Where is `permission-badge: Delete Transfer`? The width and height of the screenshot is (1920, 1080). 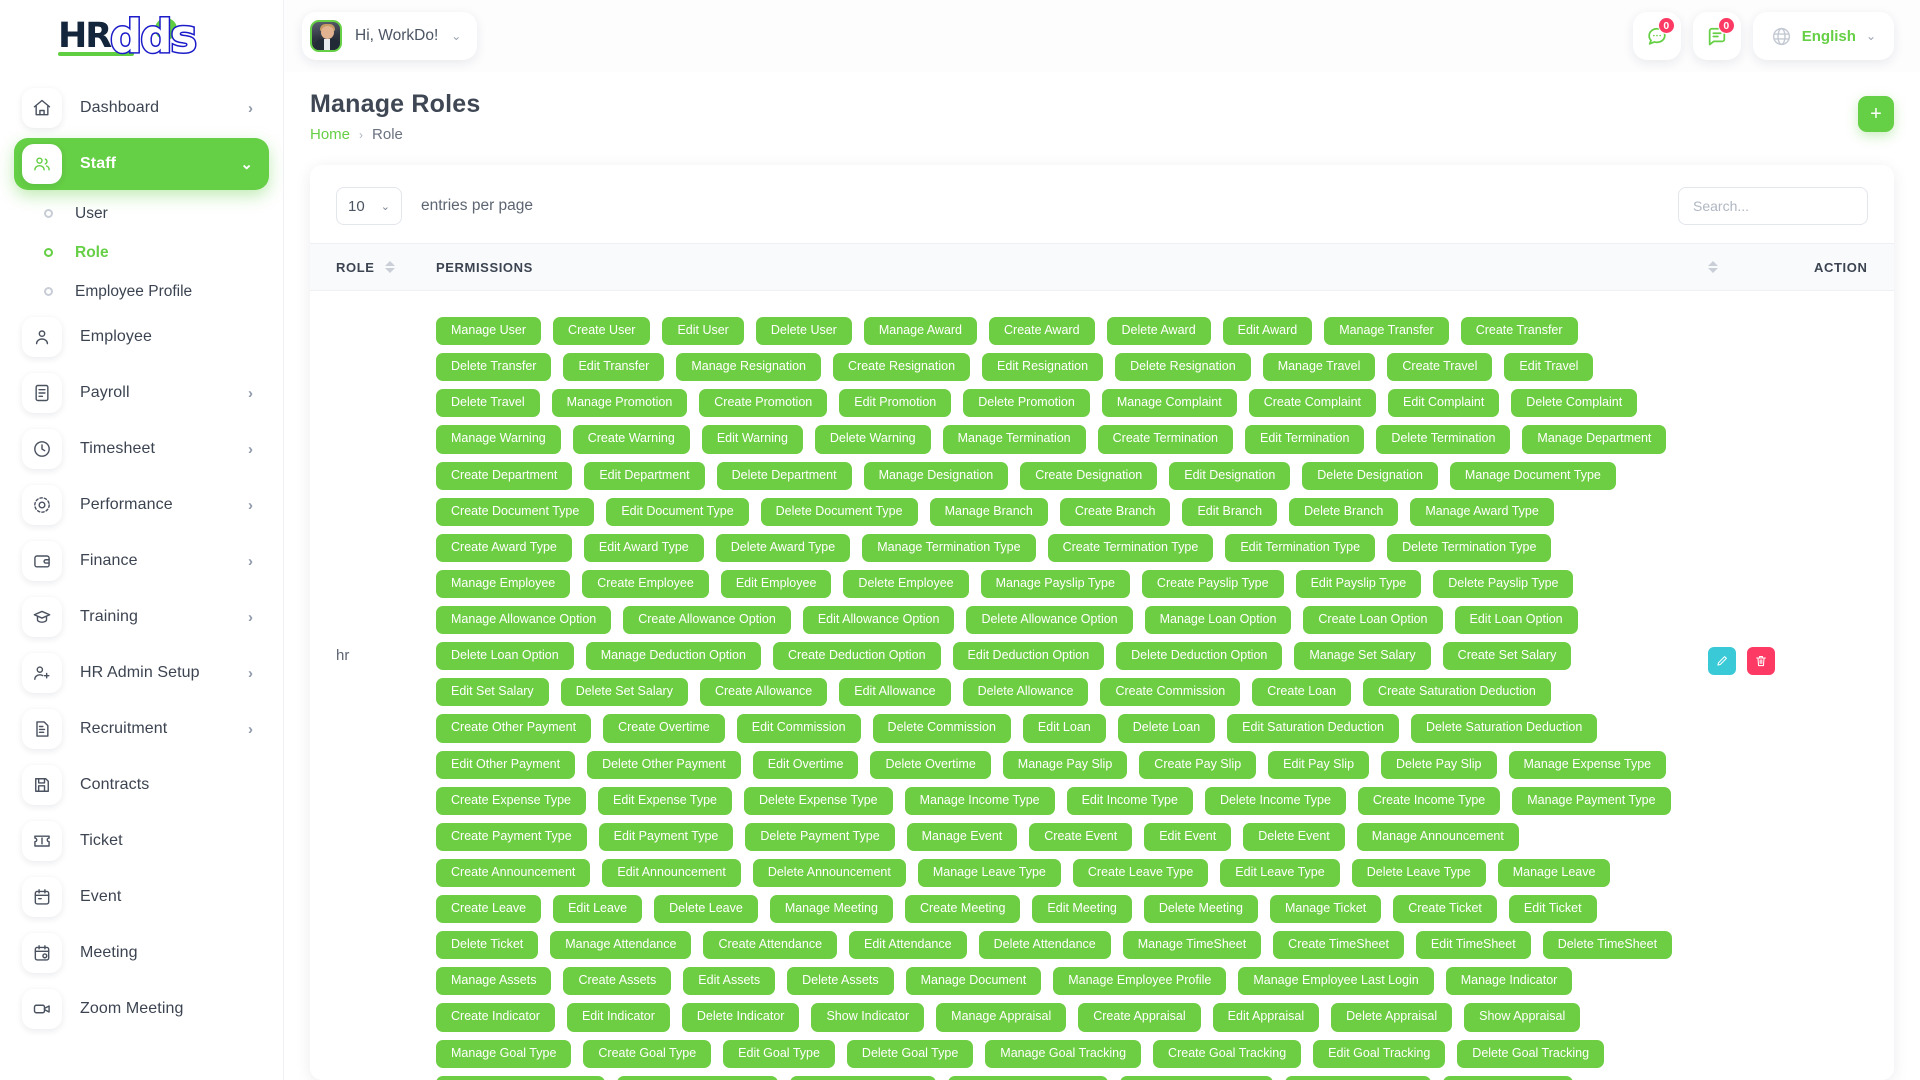 permission-badge: Delete Transfer is located at coordinates (494, 367).